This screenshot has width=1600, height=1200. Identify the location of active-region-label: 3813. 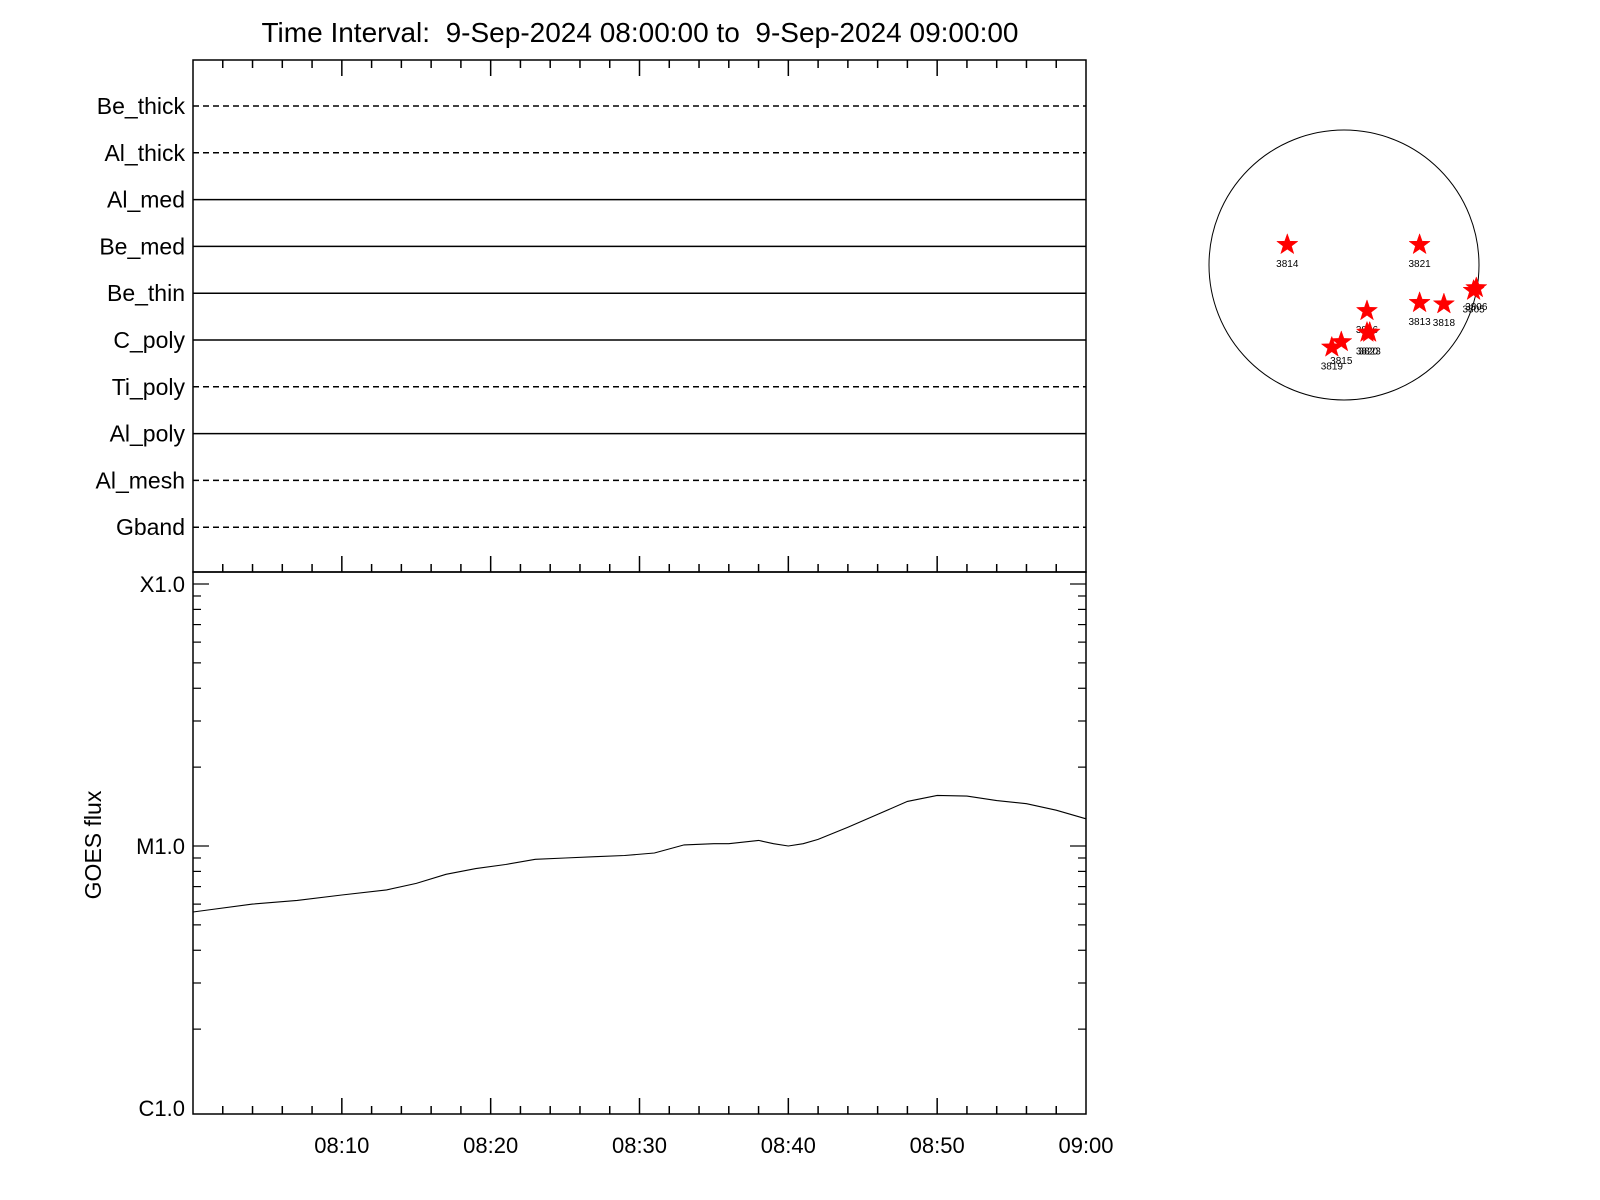
(1419, 322).